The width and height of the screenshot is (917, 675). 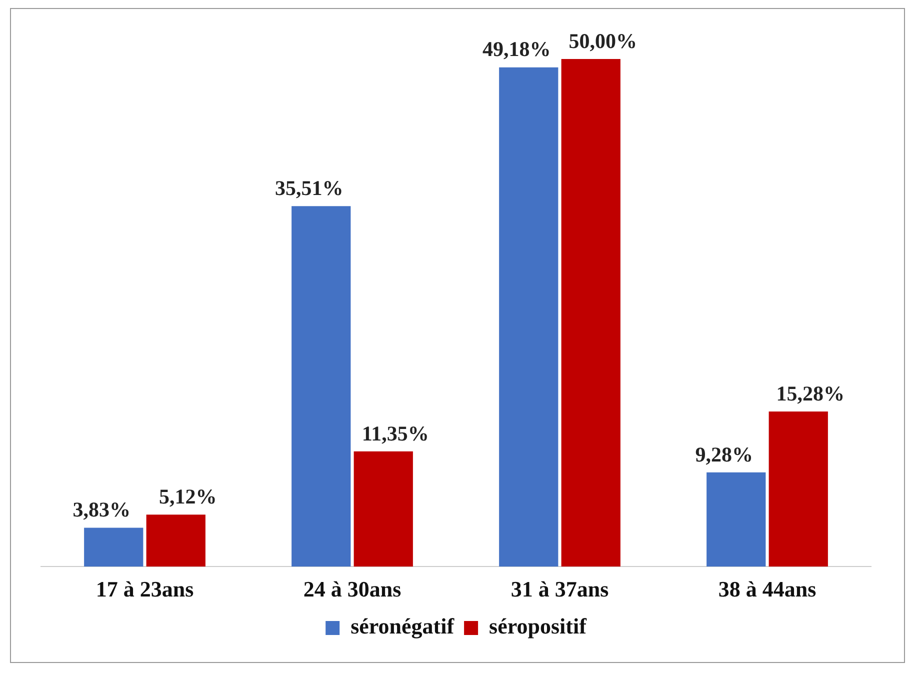 I want to click on data-label: 50,00%, so click(x=602, y=40).